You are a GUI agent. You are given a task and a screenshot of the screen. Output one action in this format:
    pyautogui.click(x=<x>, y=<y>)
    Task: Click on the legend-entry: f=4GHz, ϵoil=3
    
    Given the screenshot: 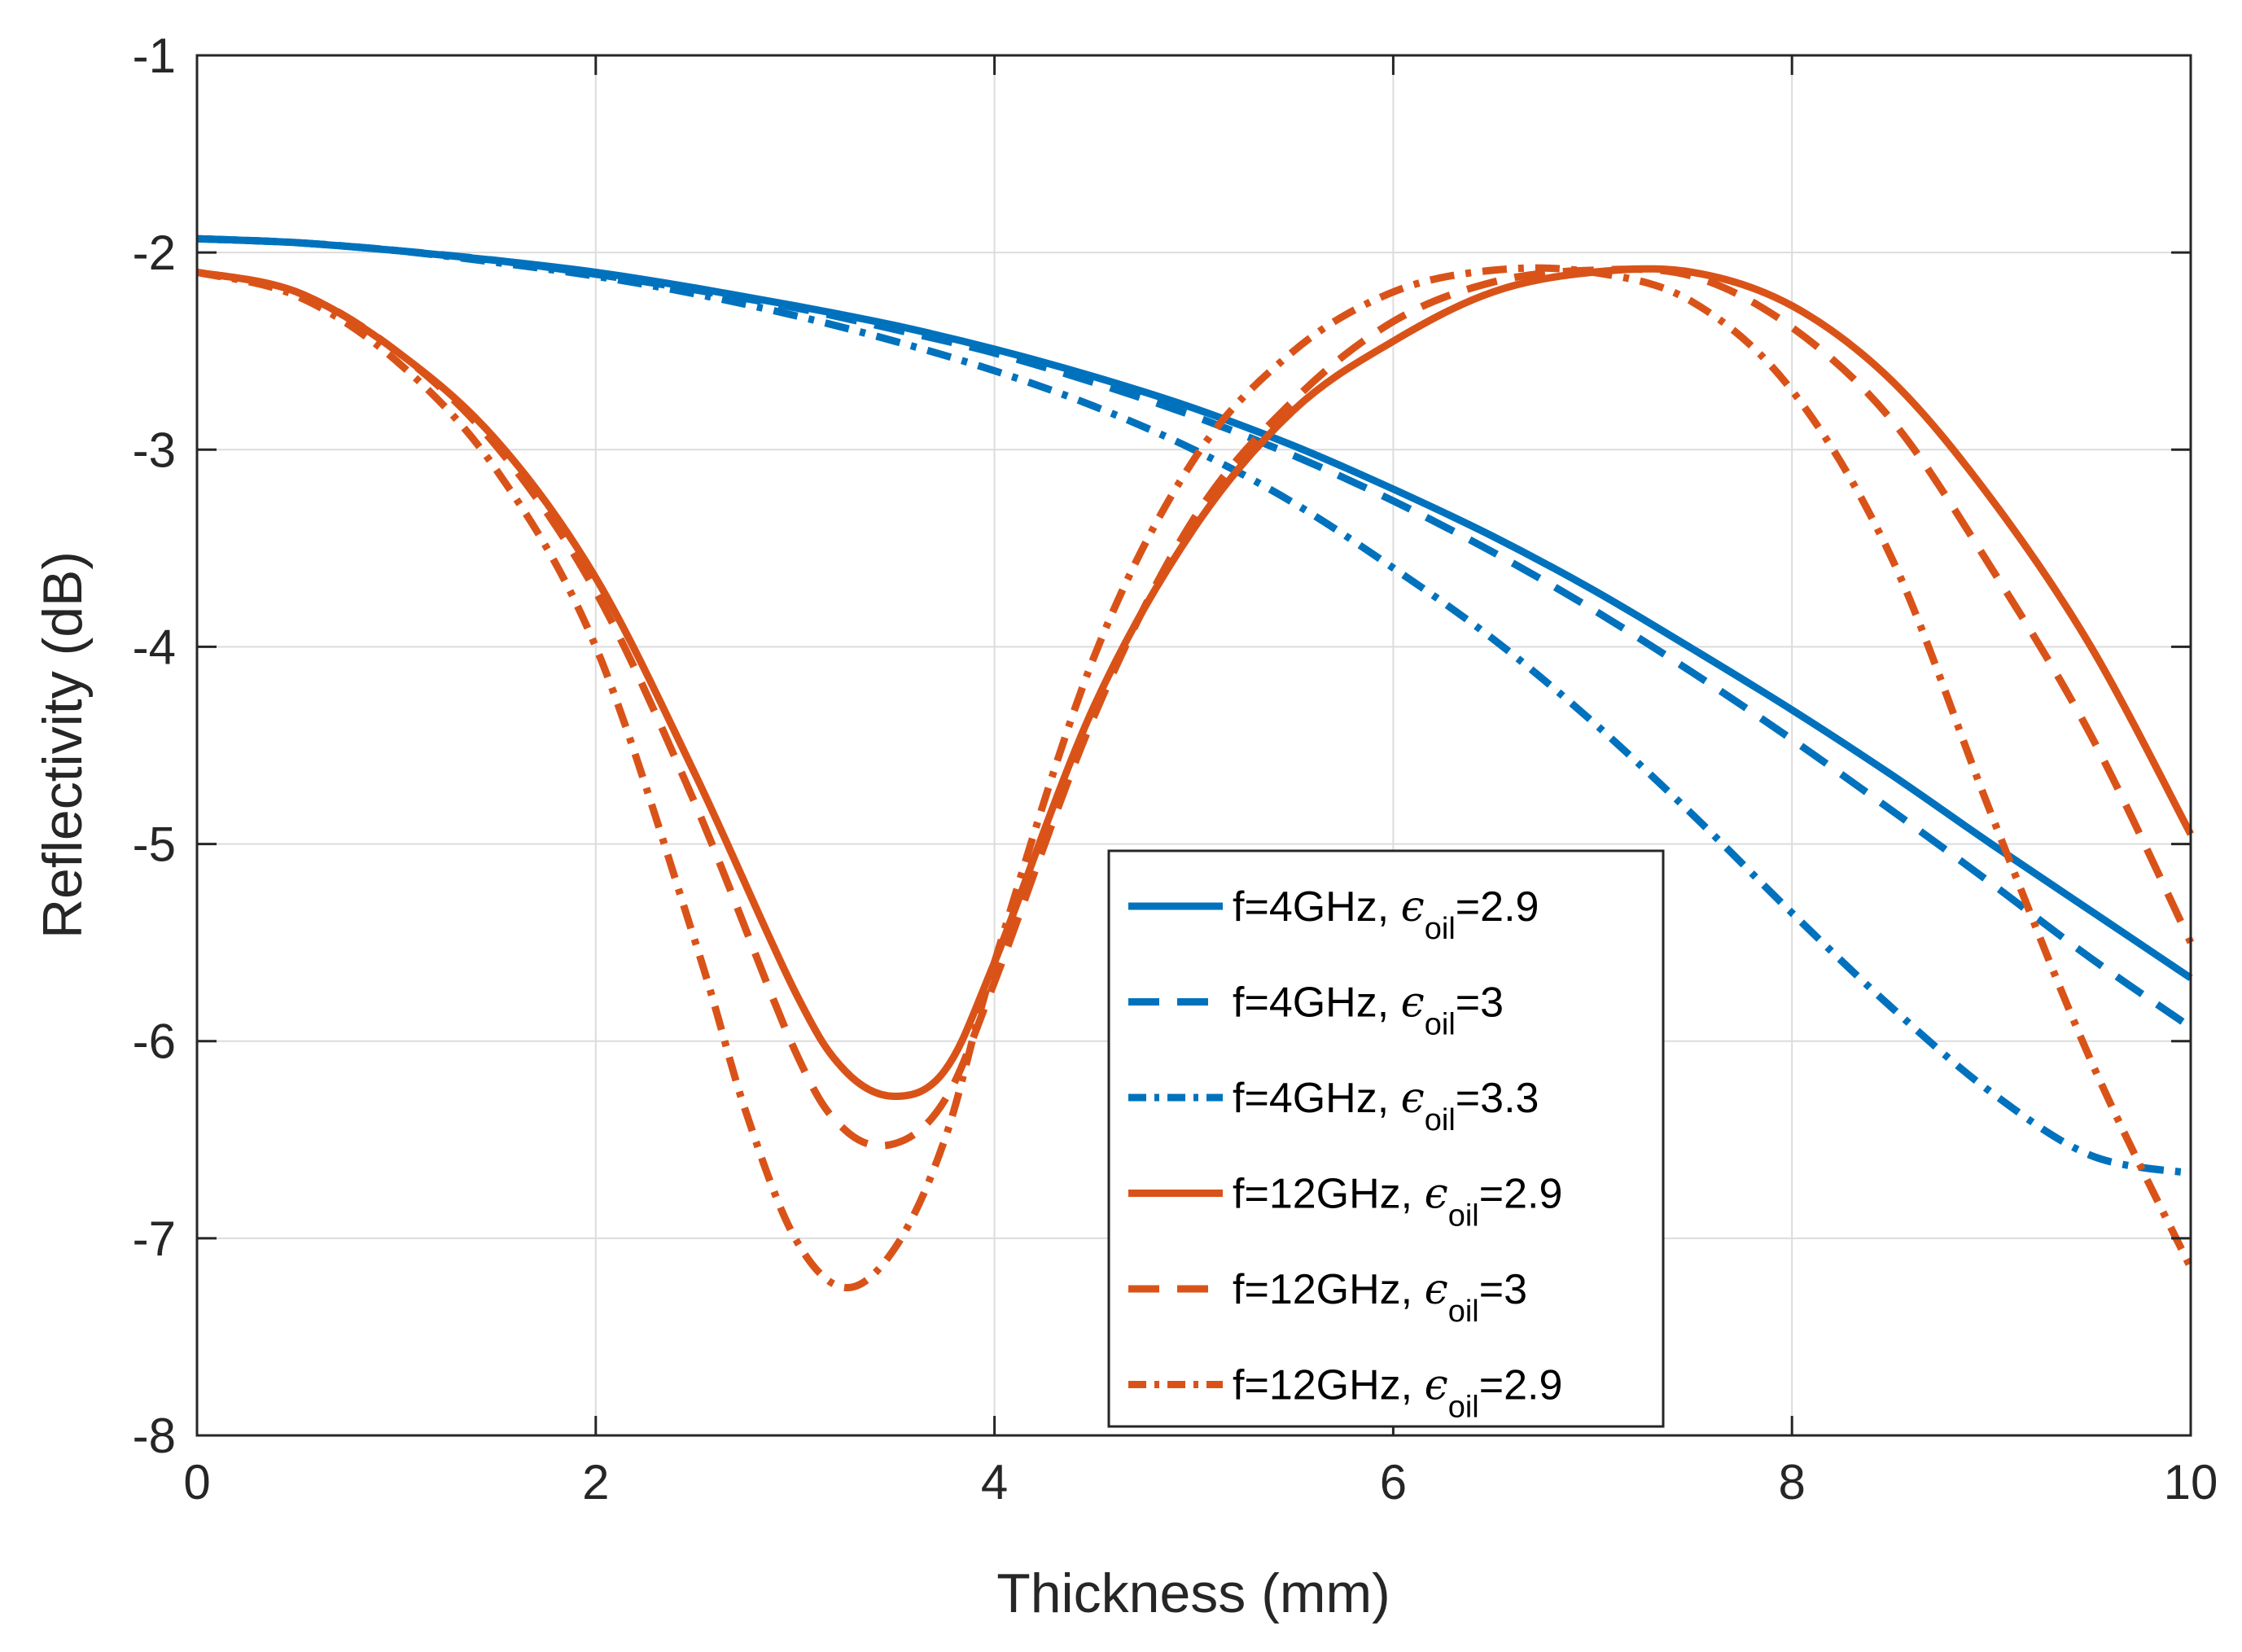 What is the action you would take?
    pyautogui.click(x=1316, y=1010)
    